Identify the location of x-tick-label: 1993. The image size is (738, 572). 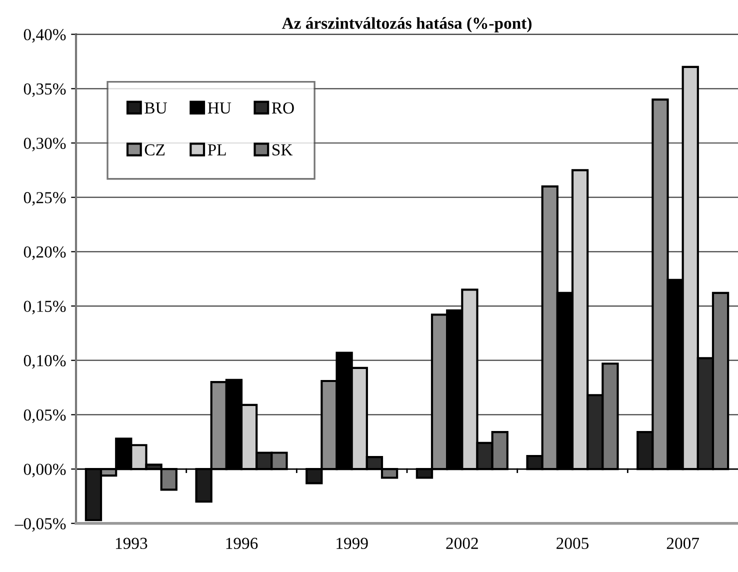
(132, 543).